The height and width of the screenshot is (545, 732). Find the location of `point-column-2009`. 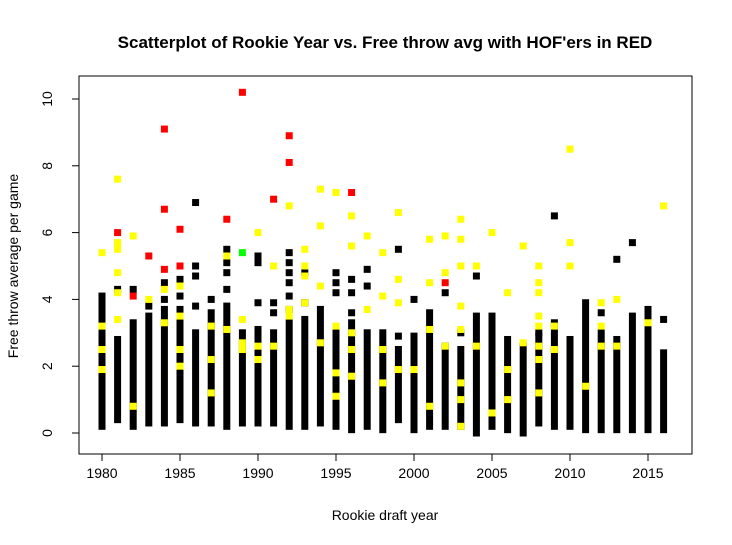

point-column-2009 is located at coordinates (554, 374).